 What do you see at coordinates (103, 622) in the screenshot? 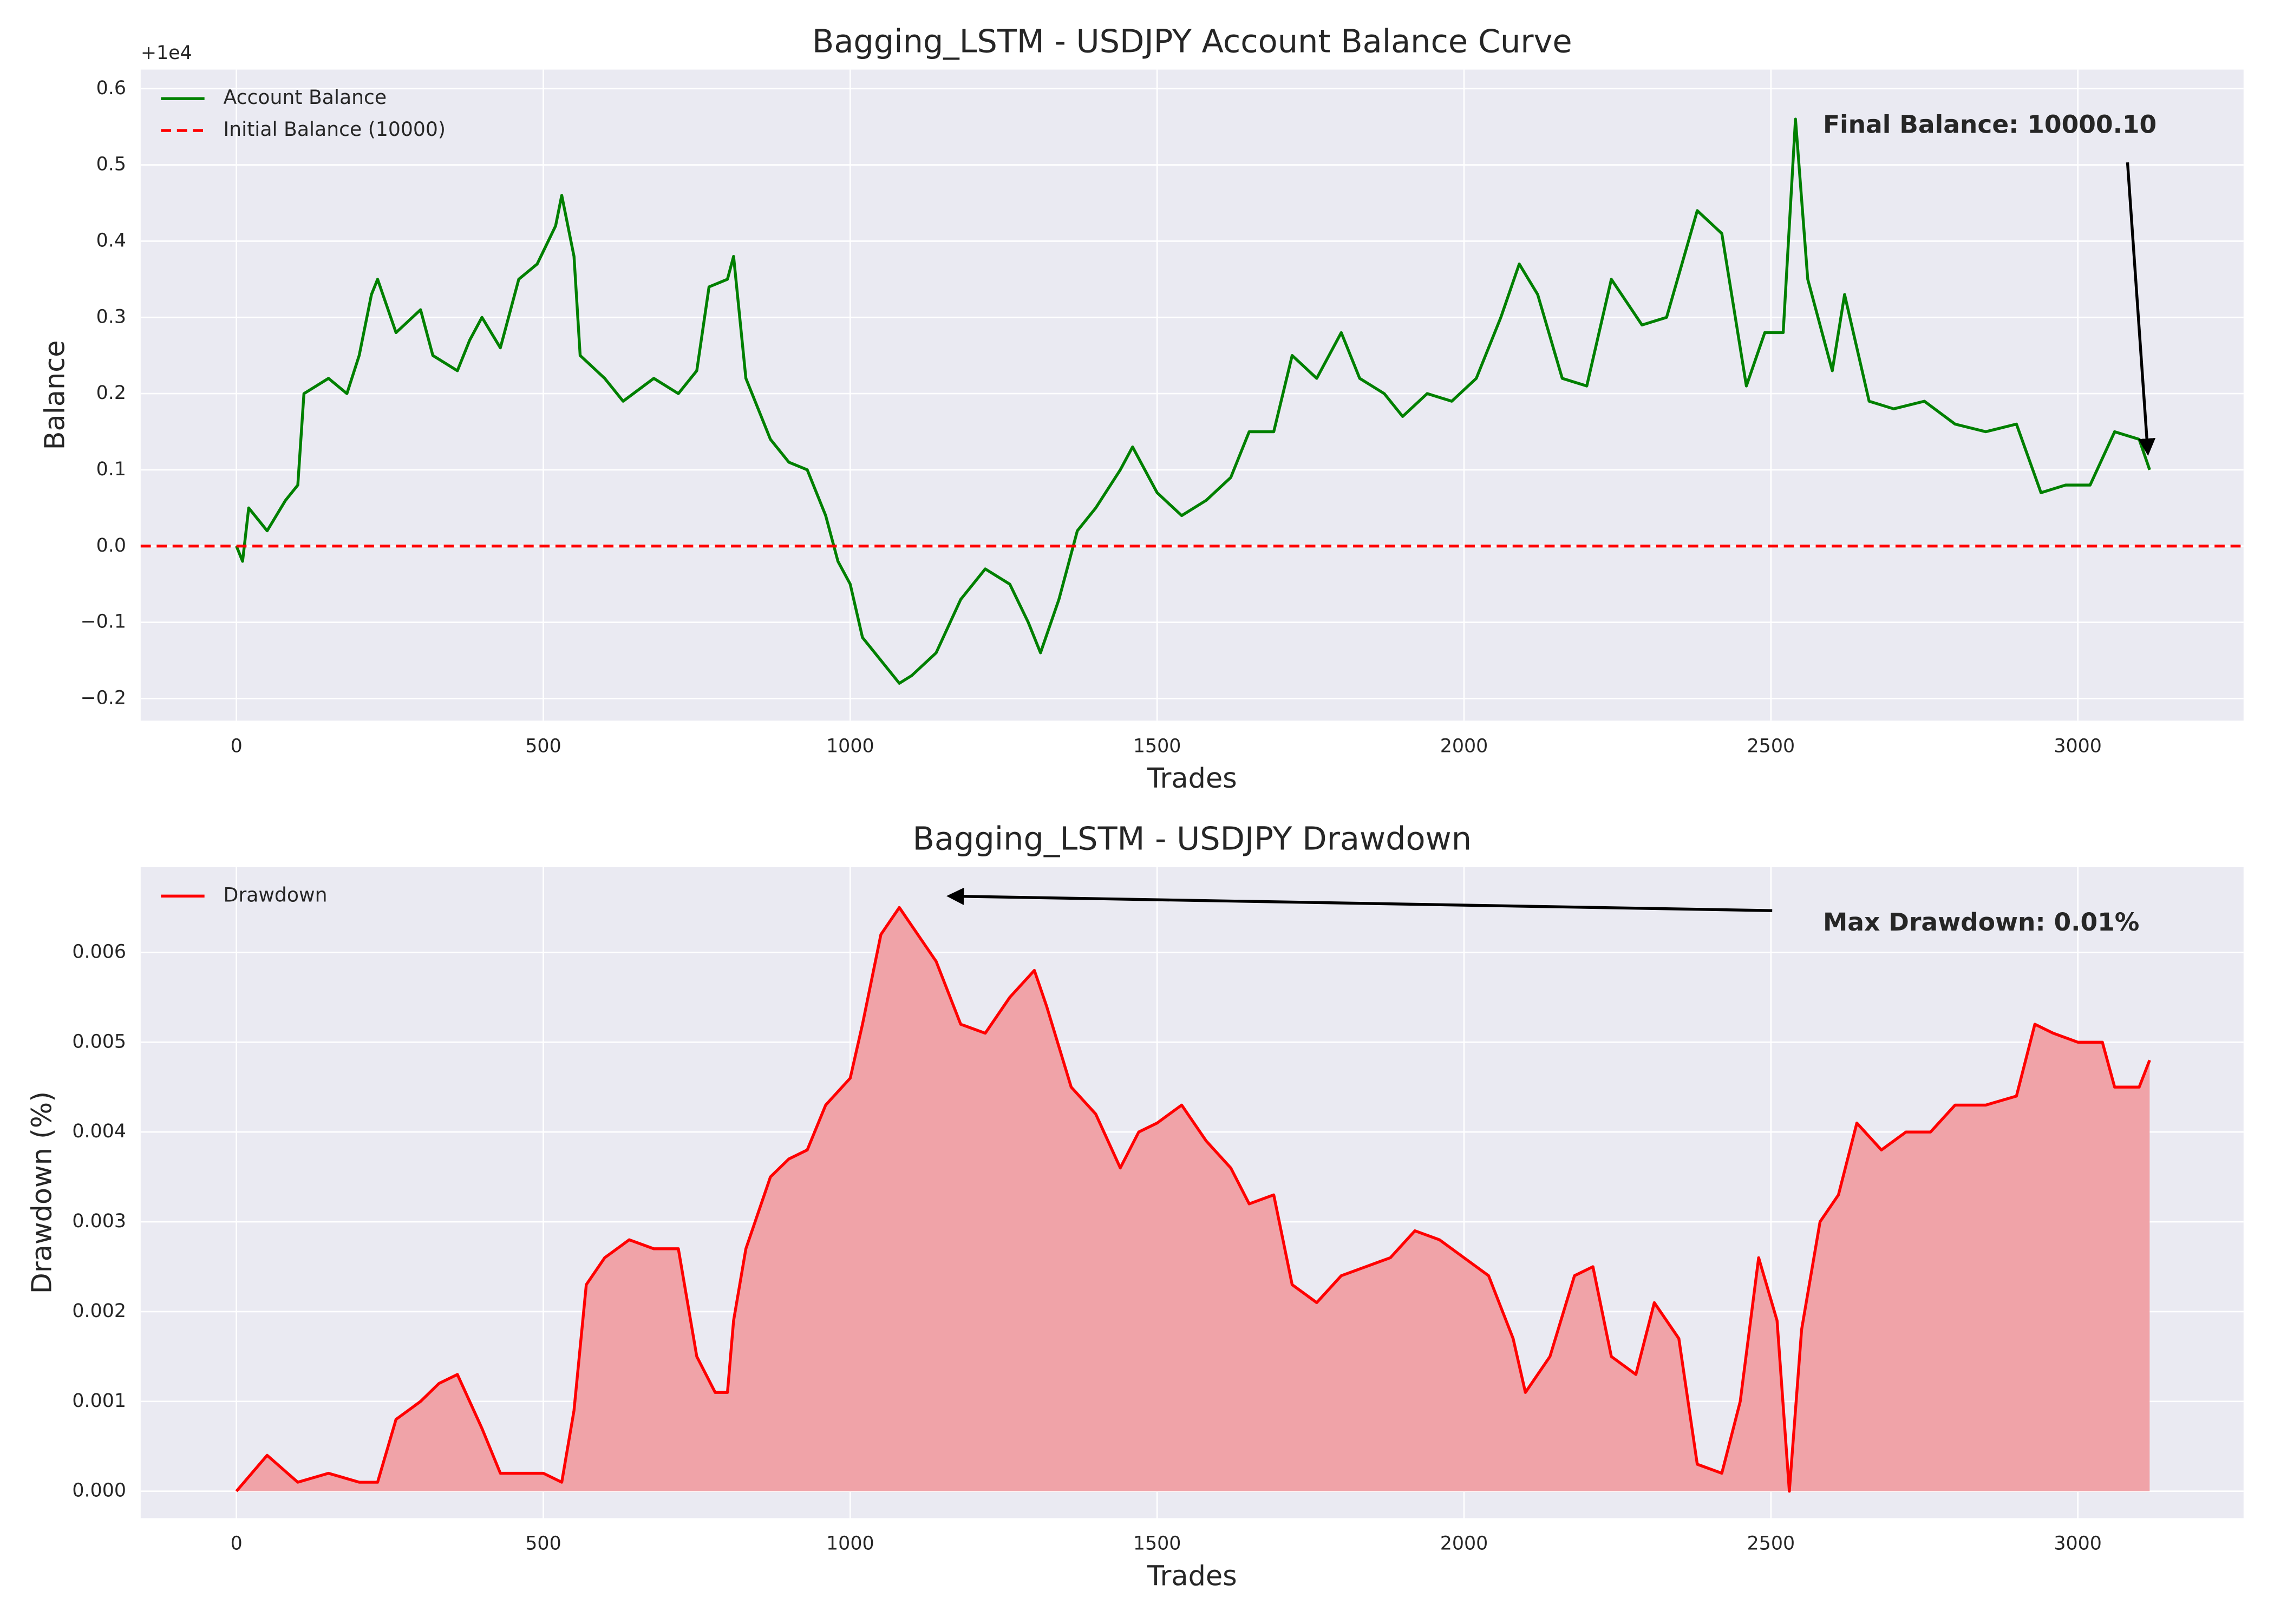
I see `y-tick-label: −0.1` at bounding box center [103, 622].